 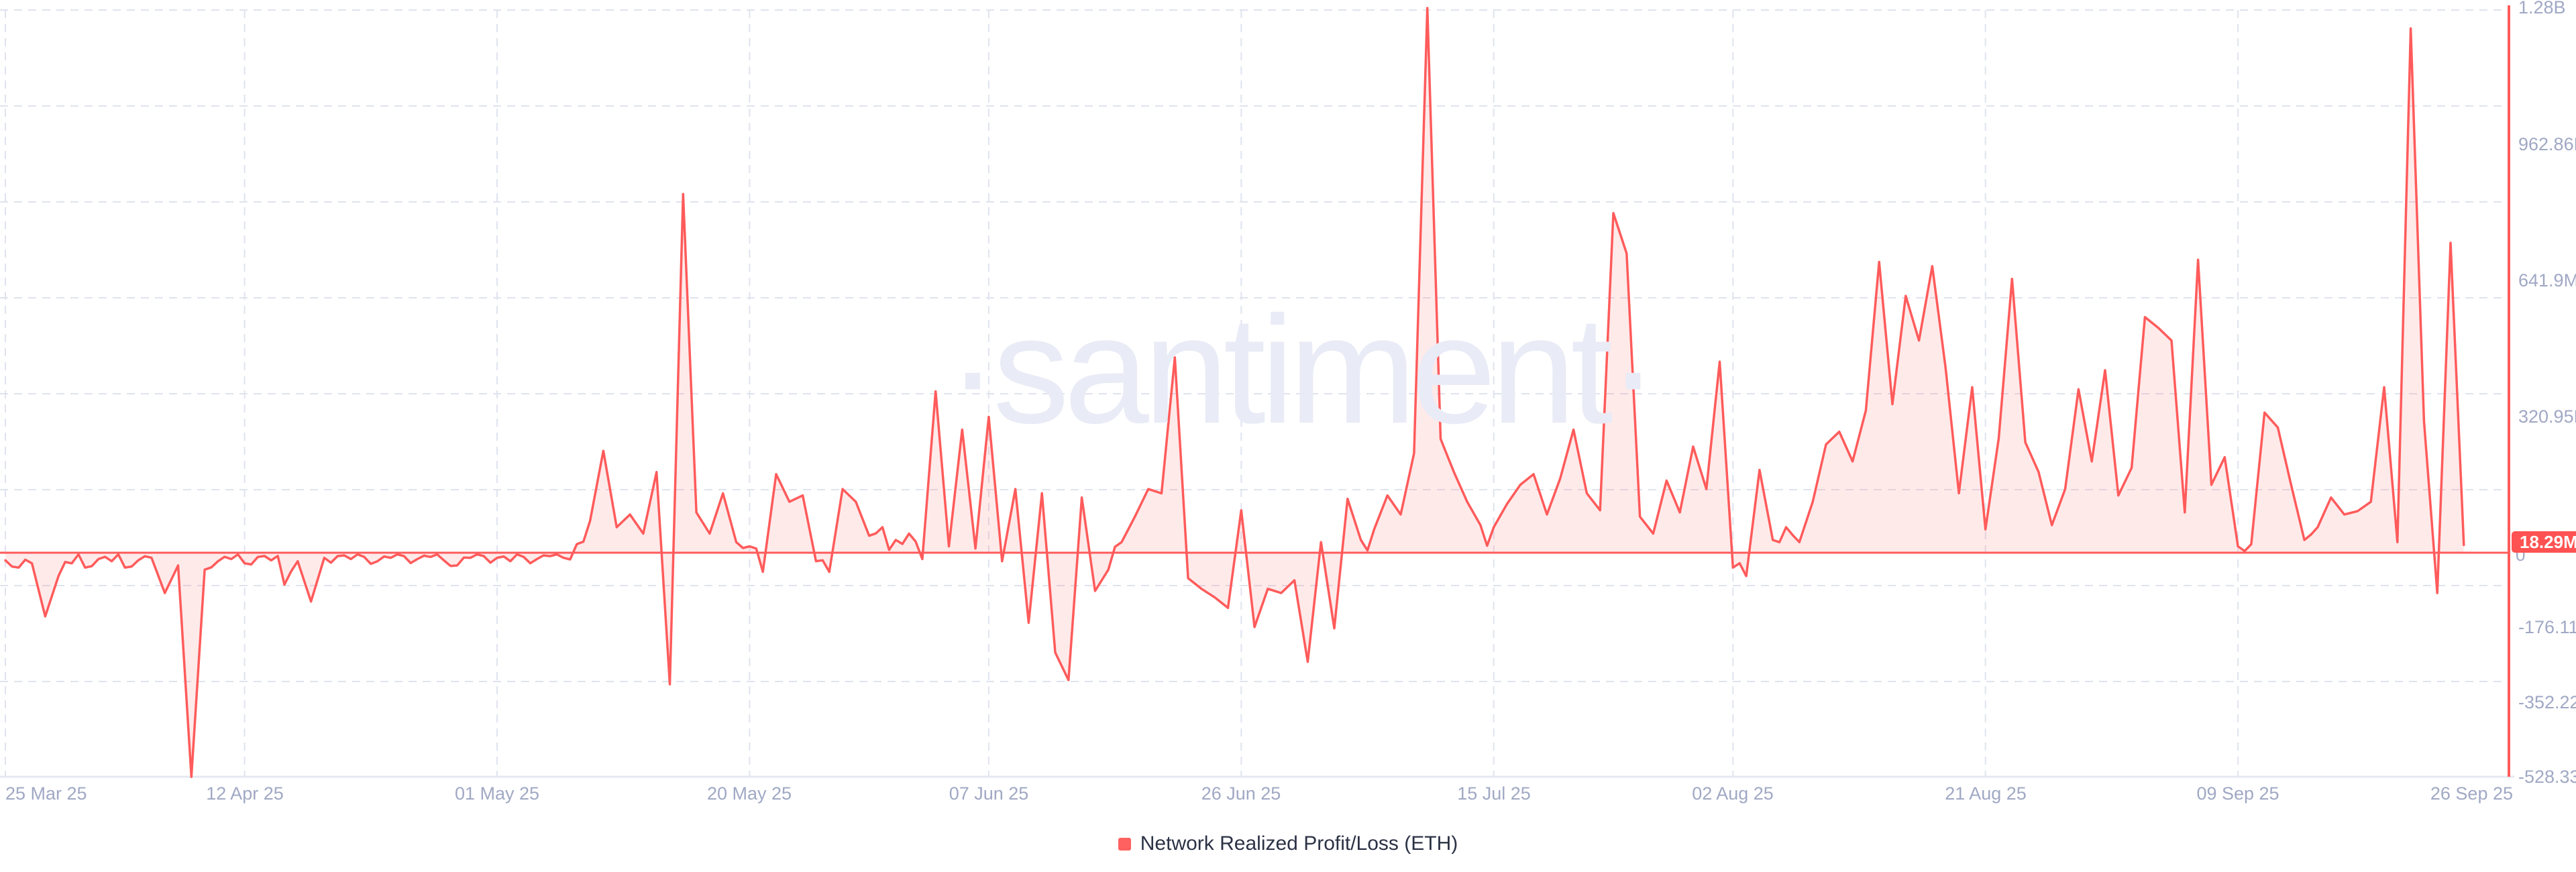 I want to click on x-axis-tick-label: 26 Jun 25, so click(x=1241, y=793).